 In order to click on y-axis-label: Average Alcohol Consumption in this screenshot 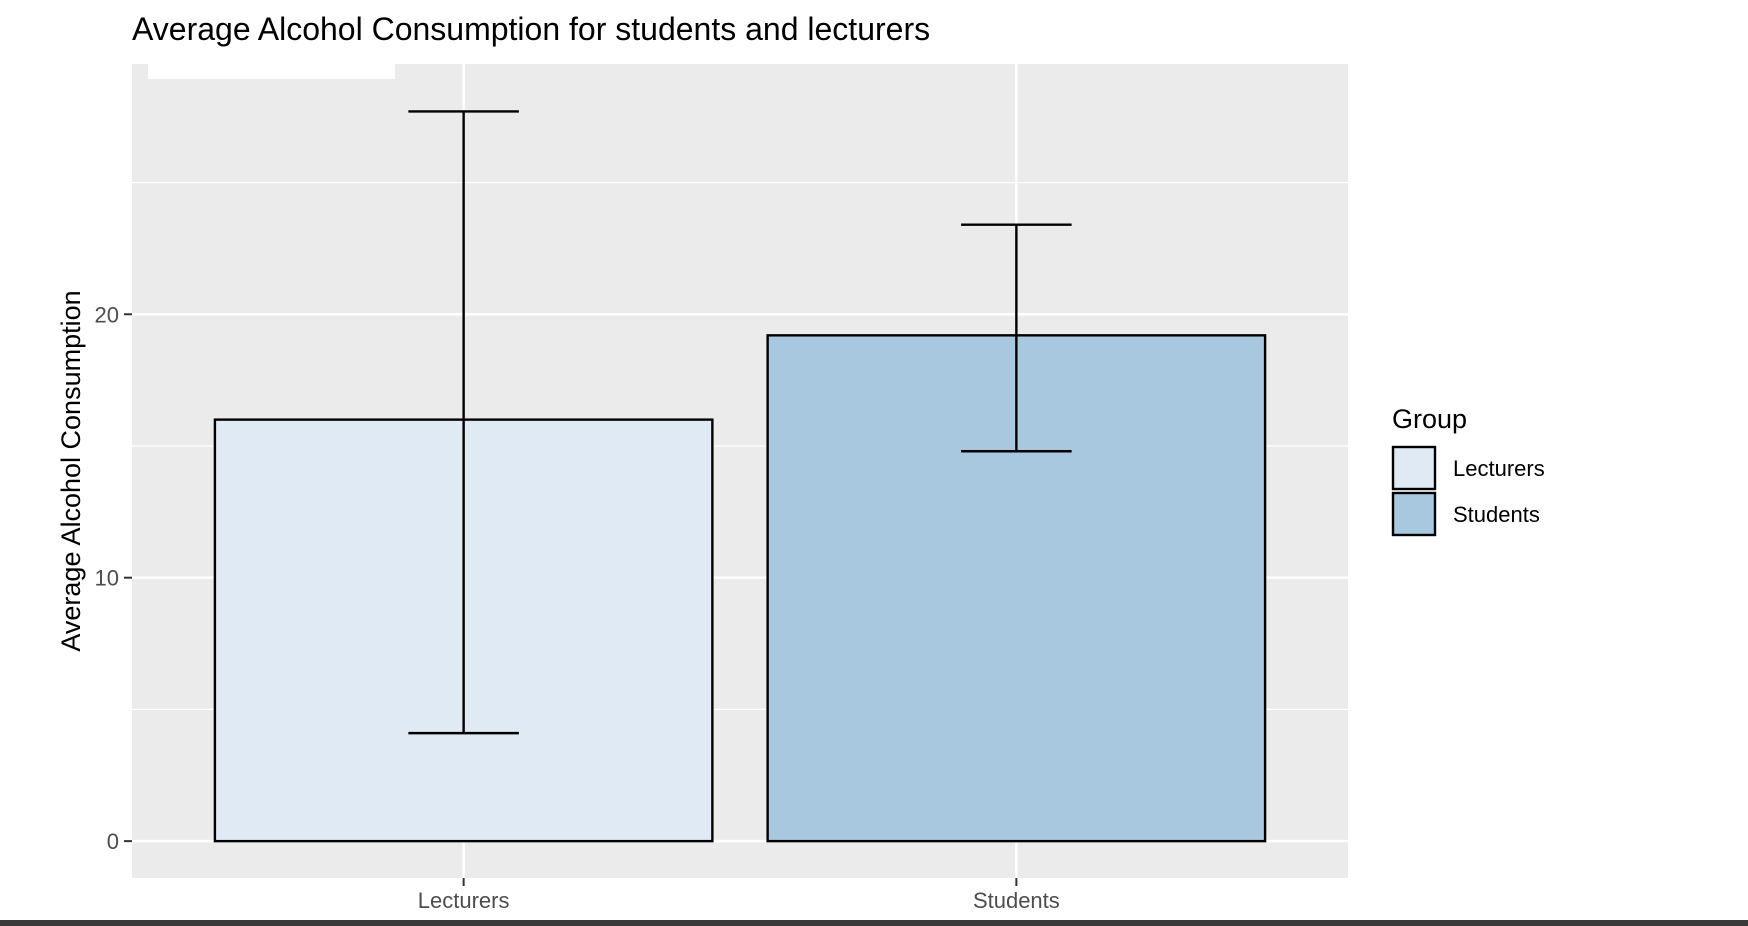, I will do `click(71, 470)`.